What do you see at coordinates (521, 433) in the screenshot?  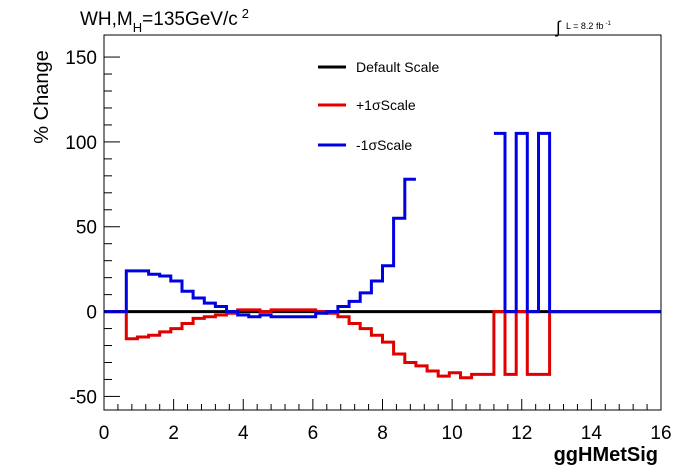 I see `x-tick-label: 12` at bounding box center [521, 433].